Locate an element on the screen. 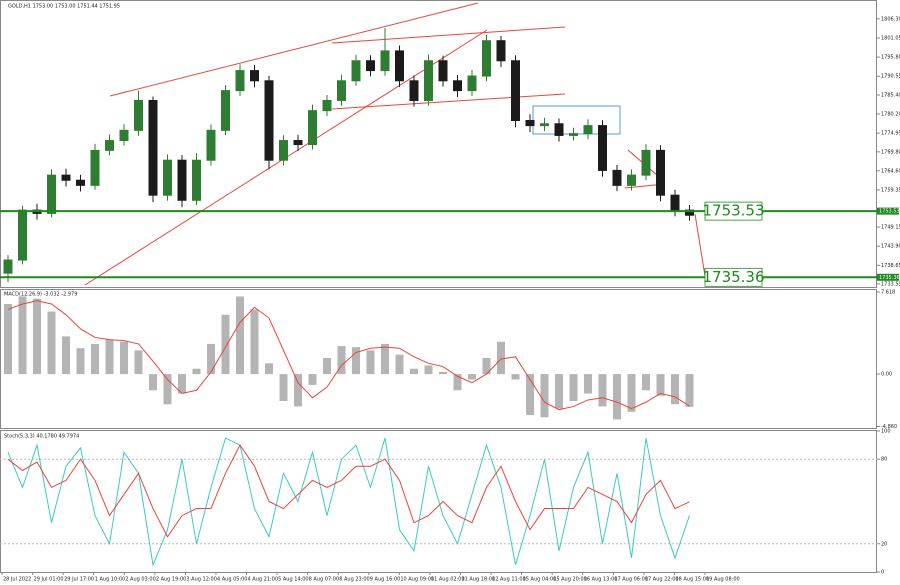 This screenshot has width=900, height=585. stoch-line is located at coordinates (348, 491).